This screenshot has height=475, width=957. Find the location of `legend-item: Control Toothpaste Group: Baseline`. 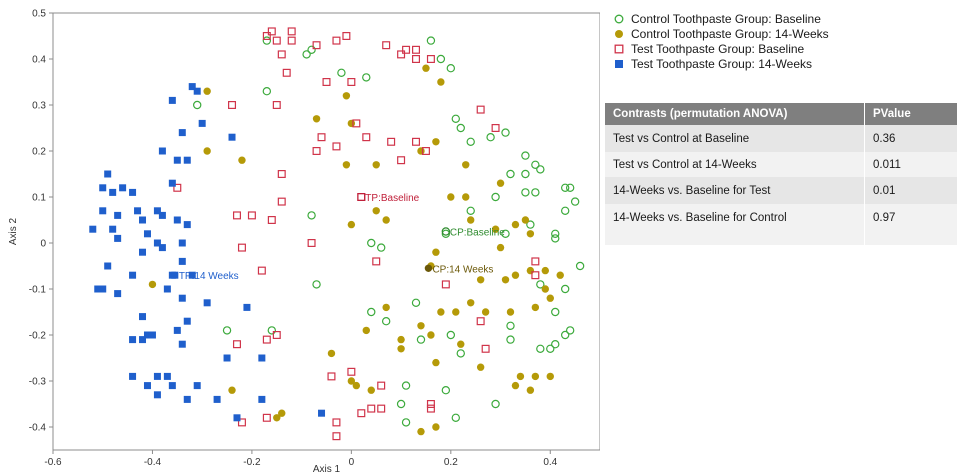

legend-item: Control Toothpaste Group: Baseline is located at coordinates (721, 18).